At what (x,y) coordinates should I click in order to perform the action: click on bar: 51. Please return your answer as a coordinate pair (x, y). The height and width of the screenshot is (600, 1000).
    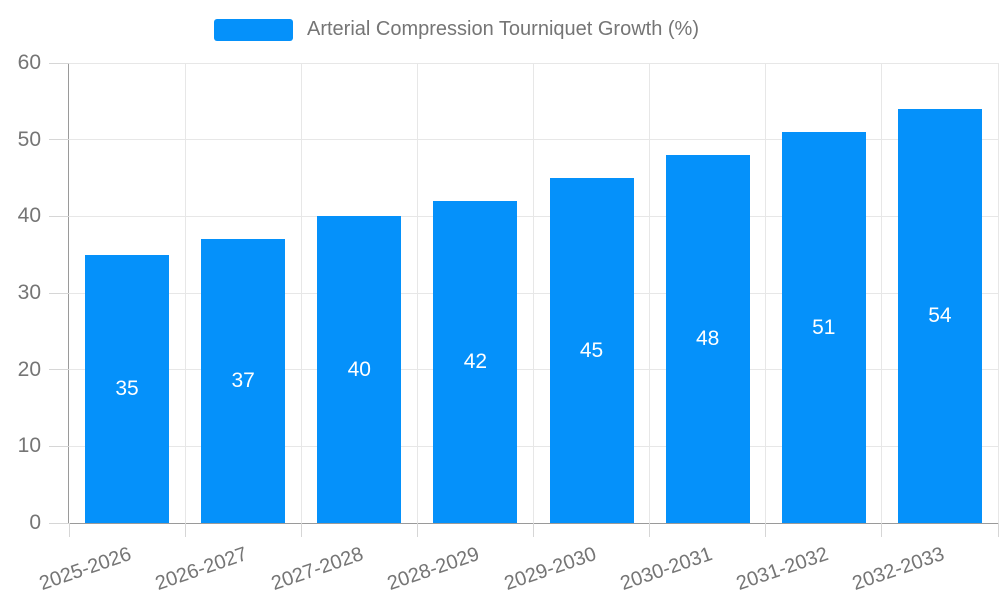
    Looking at the image, I should click on (823, 327).